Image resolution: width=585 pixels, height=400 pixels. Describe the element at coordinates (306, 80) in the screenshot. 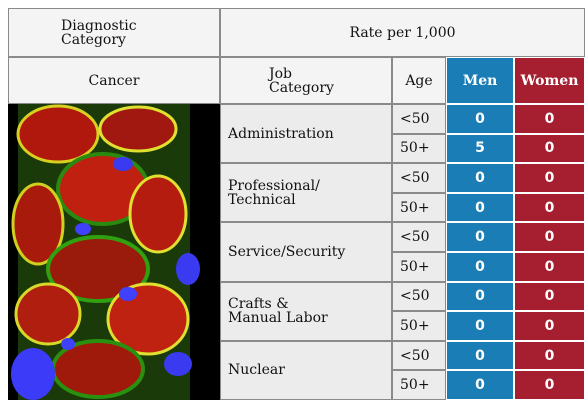

I see `header-job: Job Category` at that location.